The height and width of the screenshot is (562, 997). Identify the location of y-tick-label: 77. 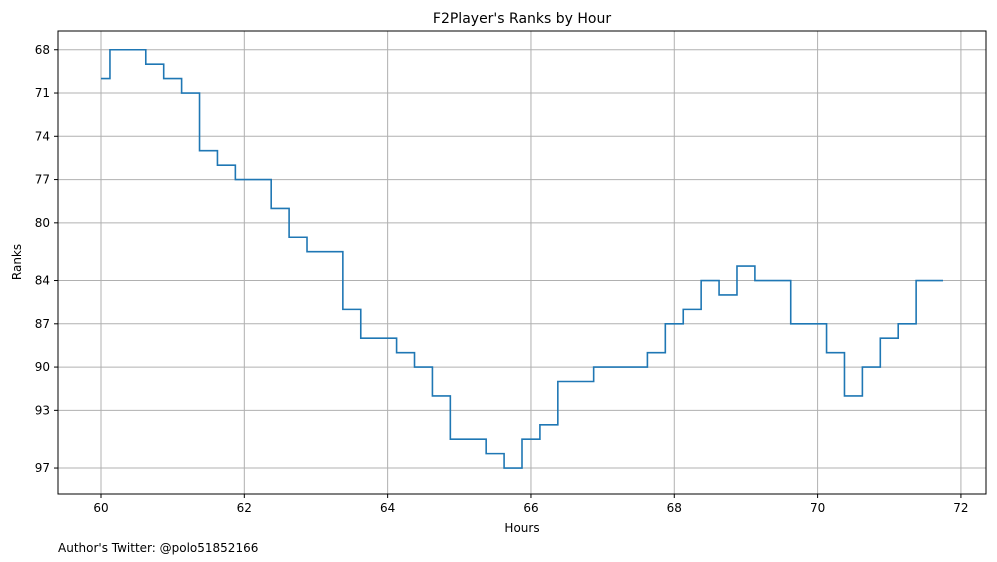
(42, 180).